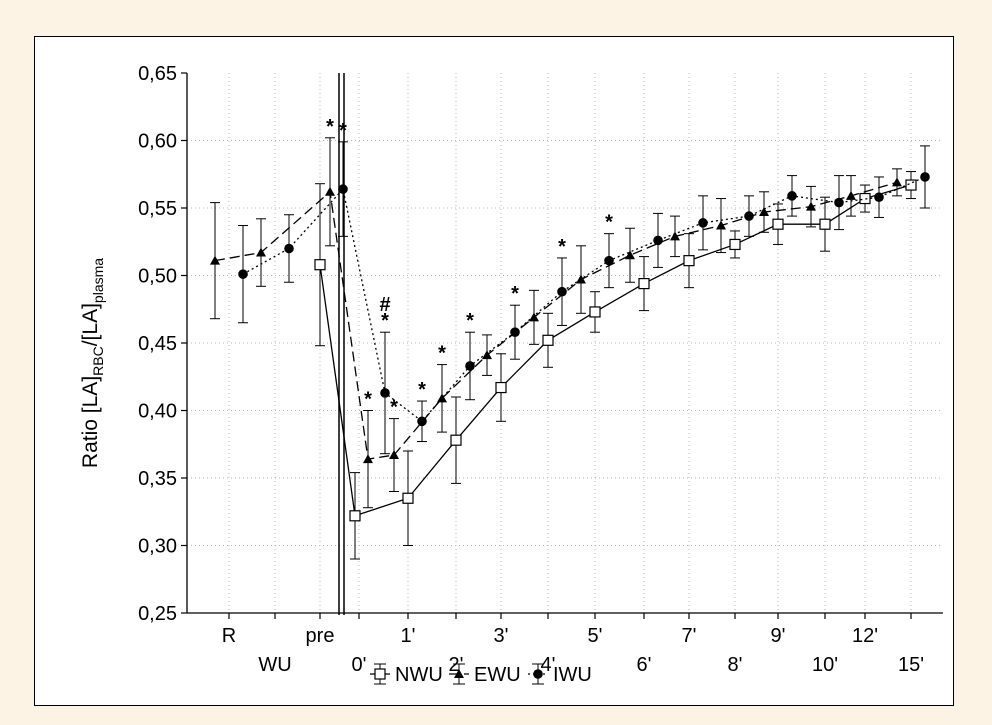 This screenshot has width=992, height=725. What do you see at coordinates (735, 665) in the screenshot?
I see `x-tick-label: 8'` at bounding box center [735, 665].